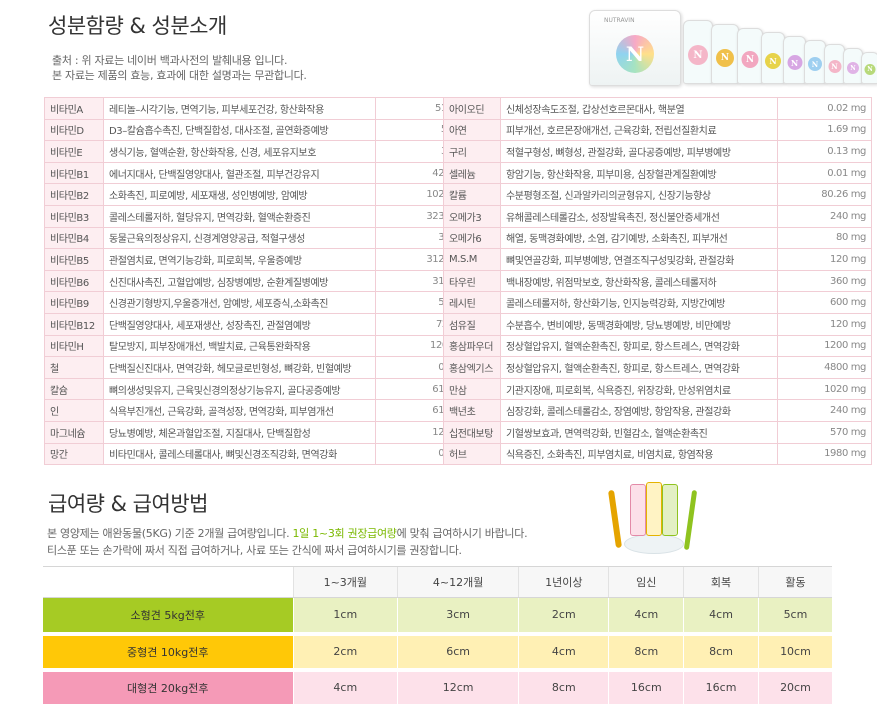 Image resolution: width=882 pixels, height=710 pixels. I want to click on ingredient-name: 철, so click(74, 367).